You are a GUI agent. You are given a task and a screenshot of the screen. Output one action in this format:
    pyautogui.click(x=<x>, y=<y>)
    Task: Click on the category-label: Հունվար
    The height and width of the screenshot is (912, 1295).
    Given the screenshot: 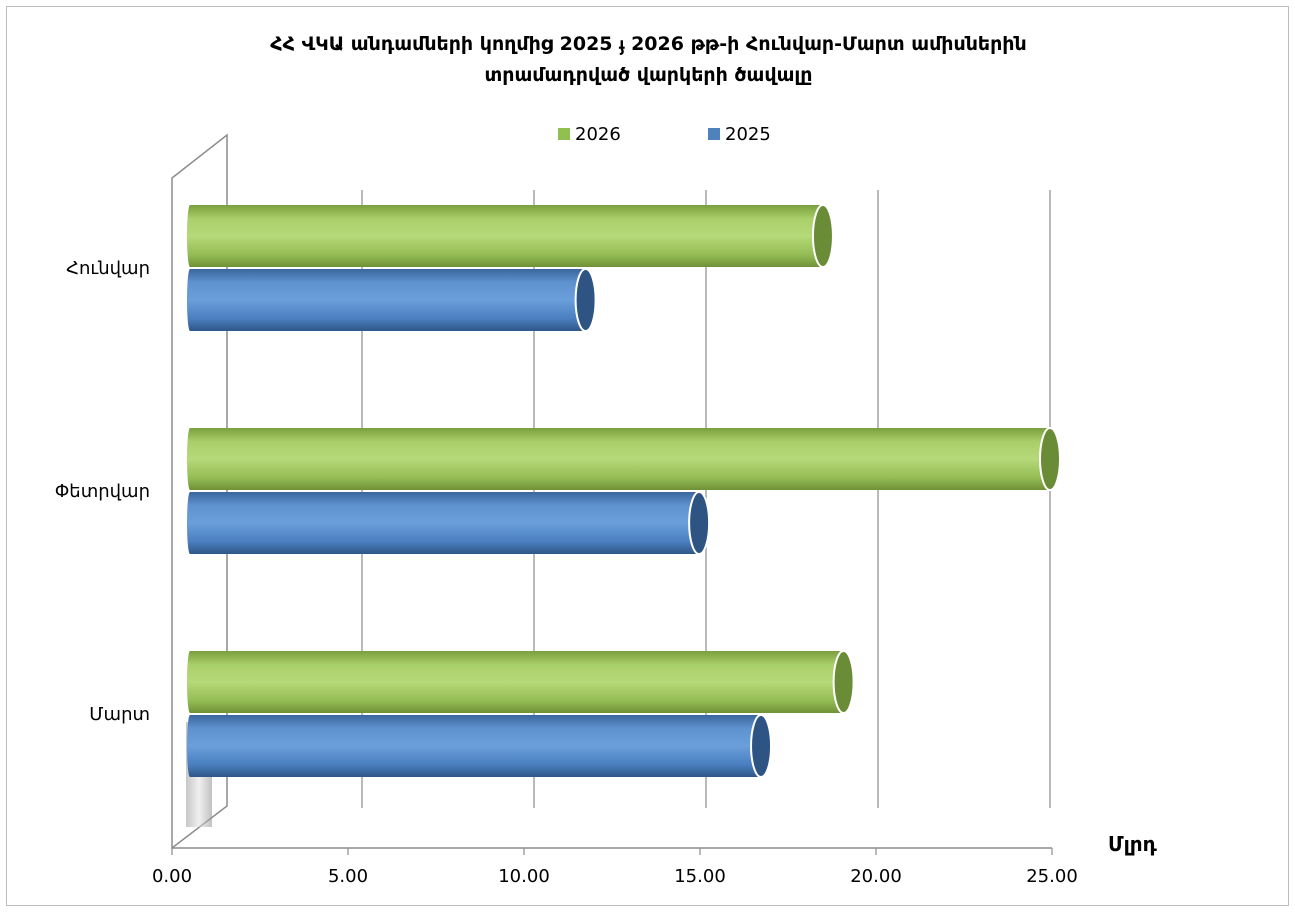 What is the action you would take?
    pyautogui.click(x=108, y=268)
    